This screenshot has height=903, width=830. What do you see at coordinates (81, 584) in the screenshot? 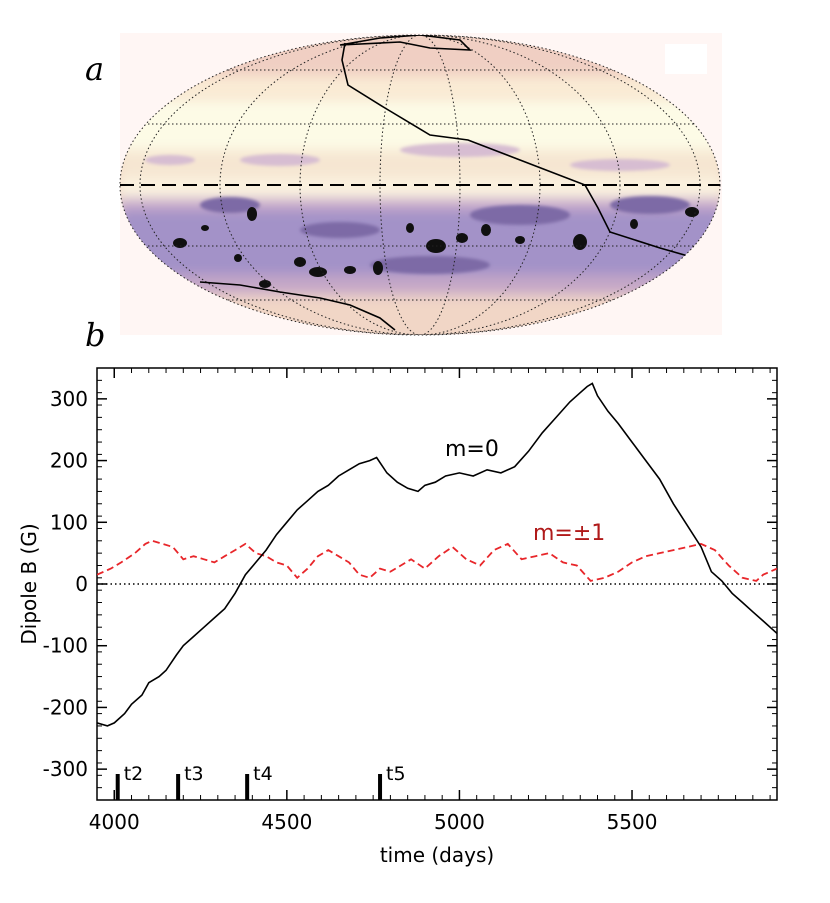
I see `y-tick-label: 0` at bounding box center [81, 584].